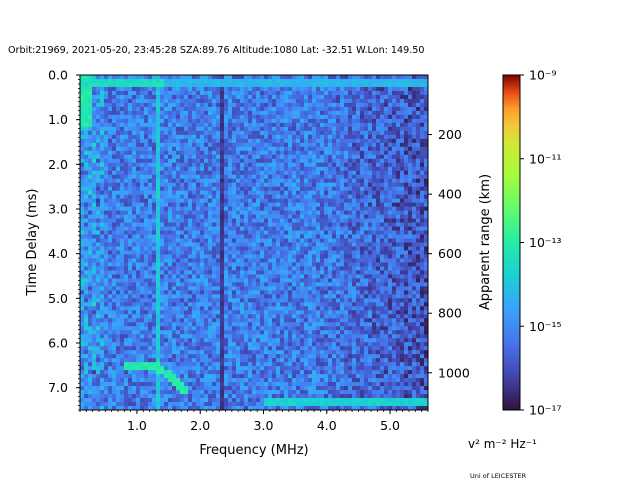 The width and height of the screenshot is (640, 480). Describe the element at coordinates (390, 425) in the screenshot. I see `x-tick-label: 5.0` at that location.